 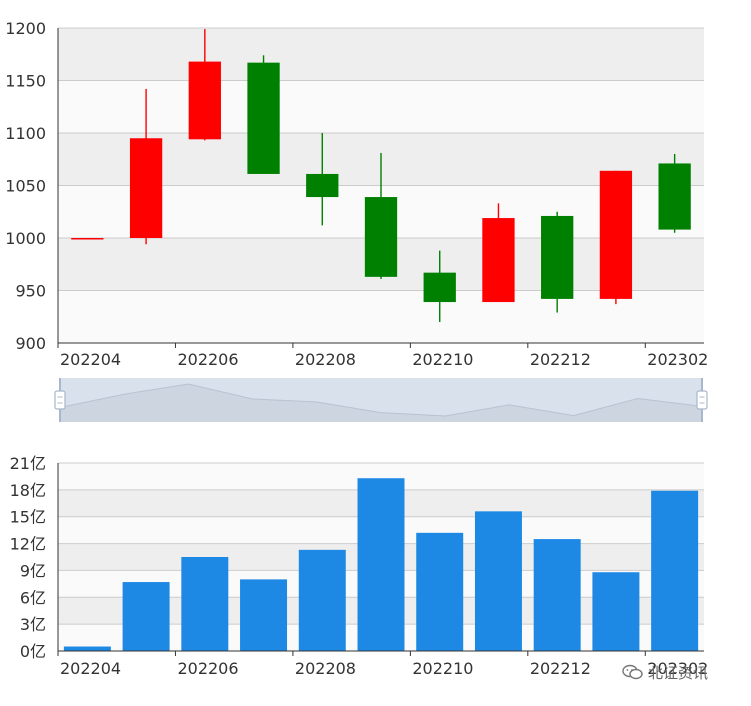 I want to click on volume-y-tick-label: 9亿, so click(x=33, y=570).